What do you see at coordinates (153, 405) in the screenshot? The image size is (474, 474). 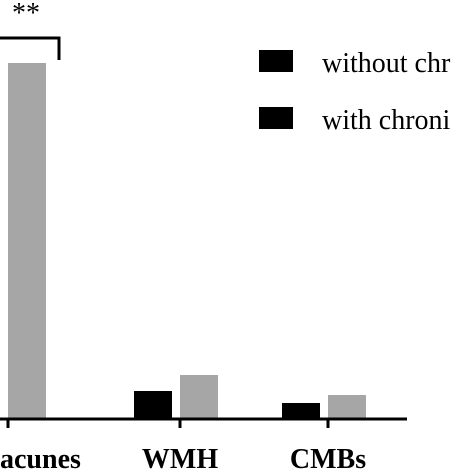 I see `bar-without-wmh` at bounding box center [153, 405].